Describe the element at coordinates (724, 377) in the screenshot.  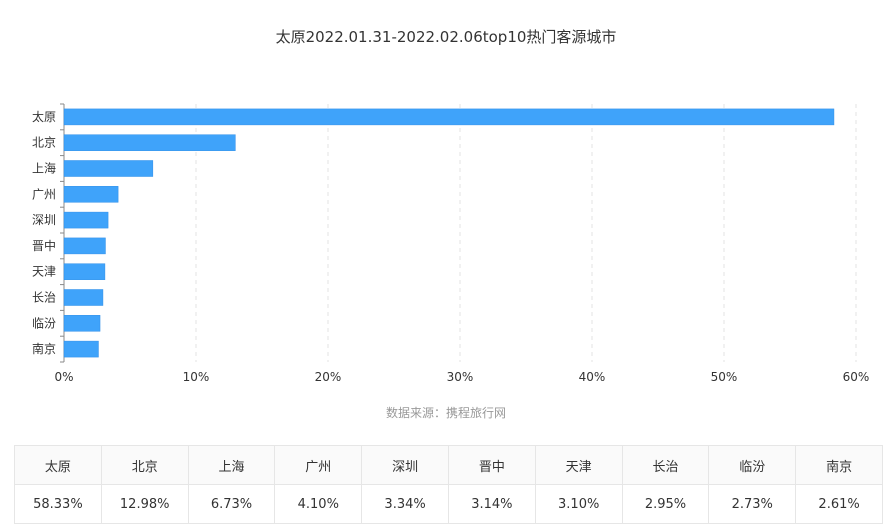
I see `x-tick-label: 50%` at that location.